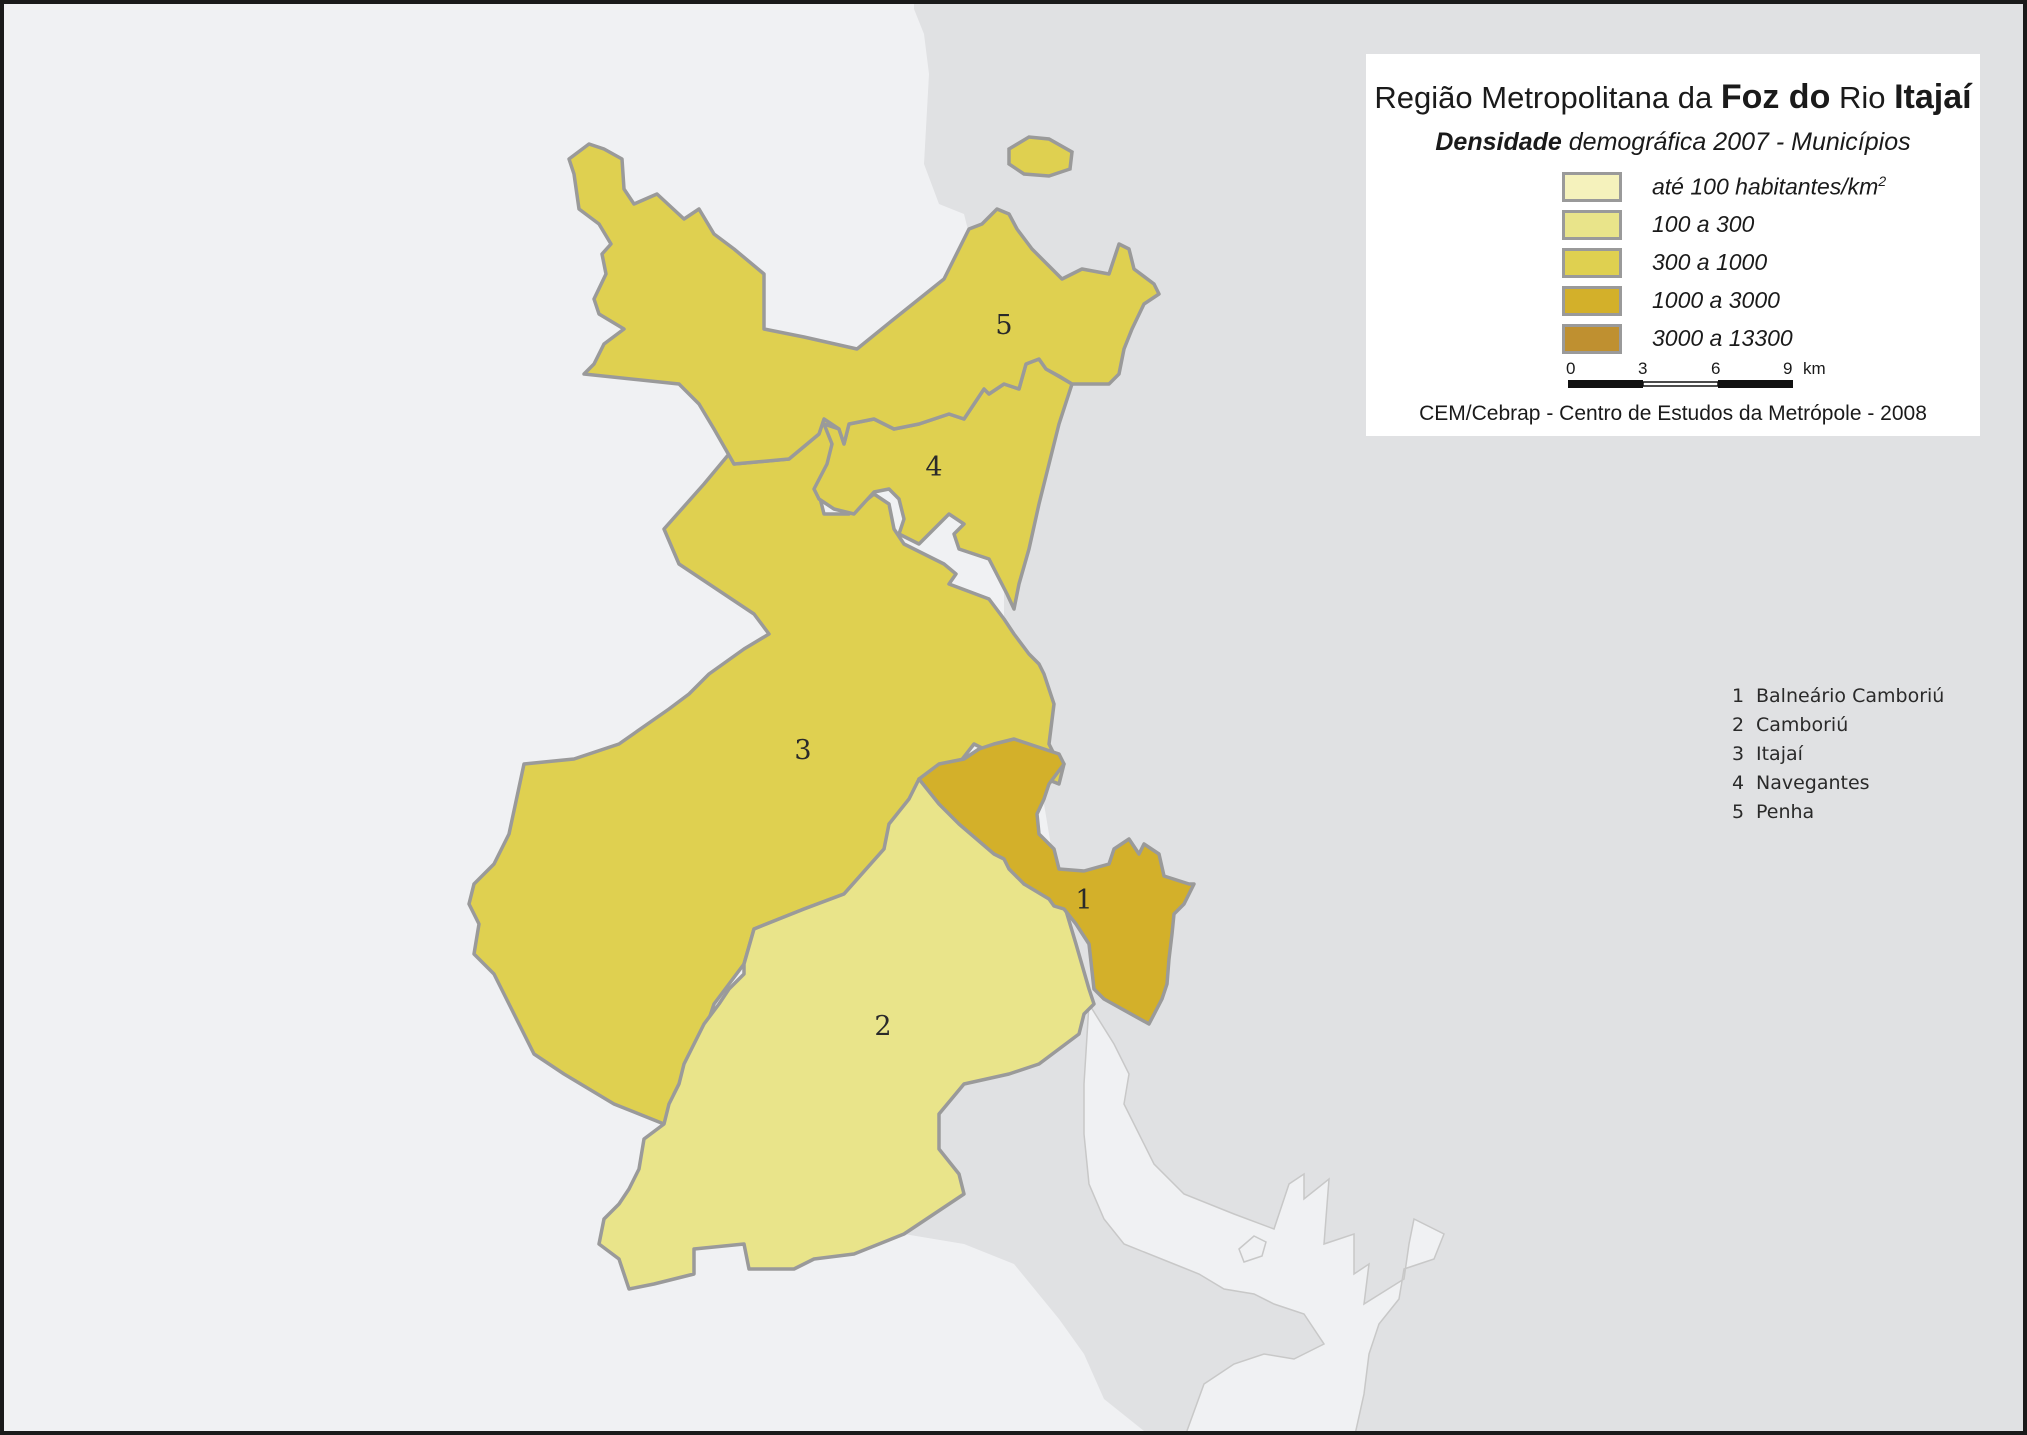  What do you see at coordinates (864, 304) in the screenshot?
I see `municipality-5-penha` at bounding box center [864, 304].